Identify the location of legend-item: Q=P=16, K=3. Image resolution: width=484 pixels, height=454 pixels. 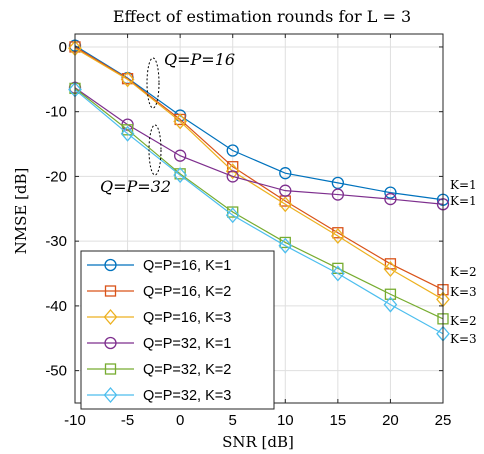
(159, 317).